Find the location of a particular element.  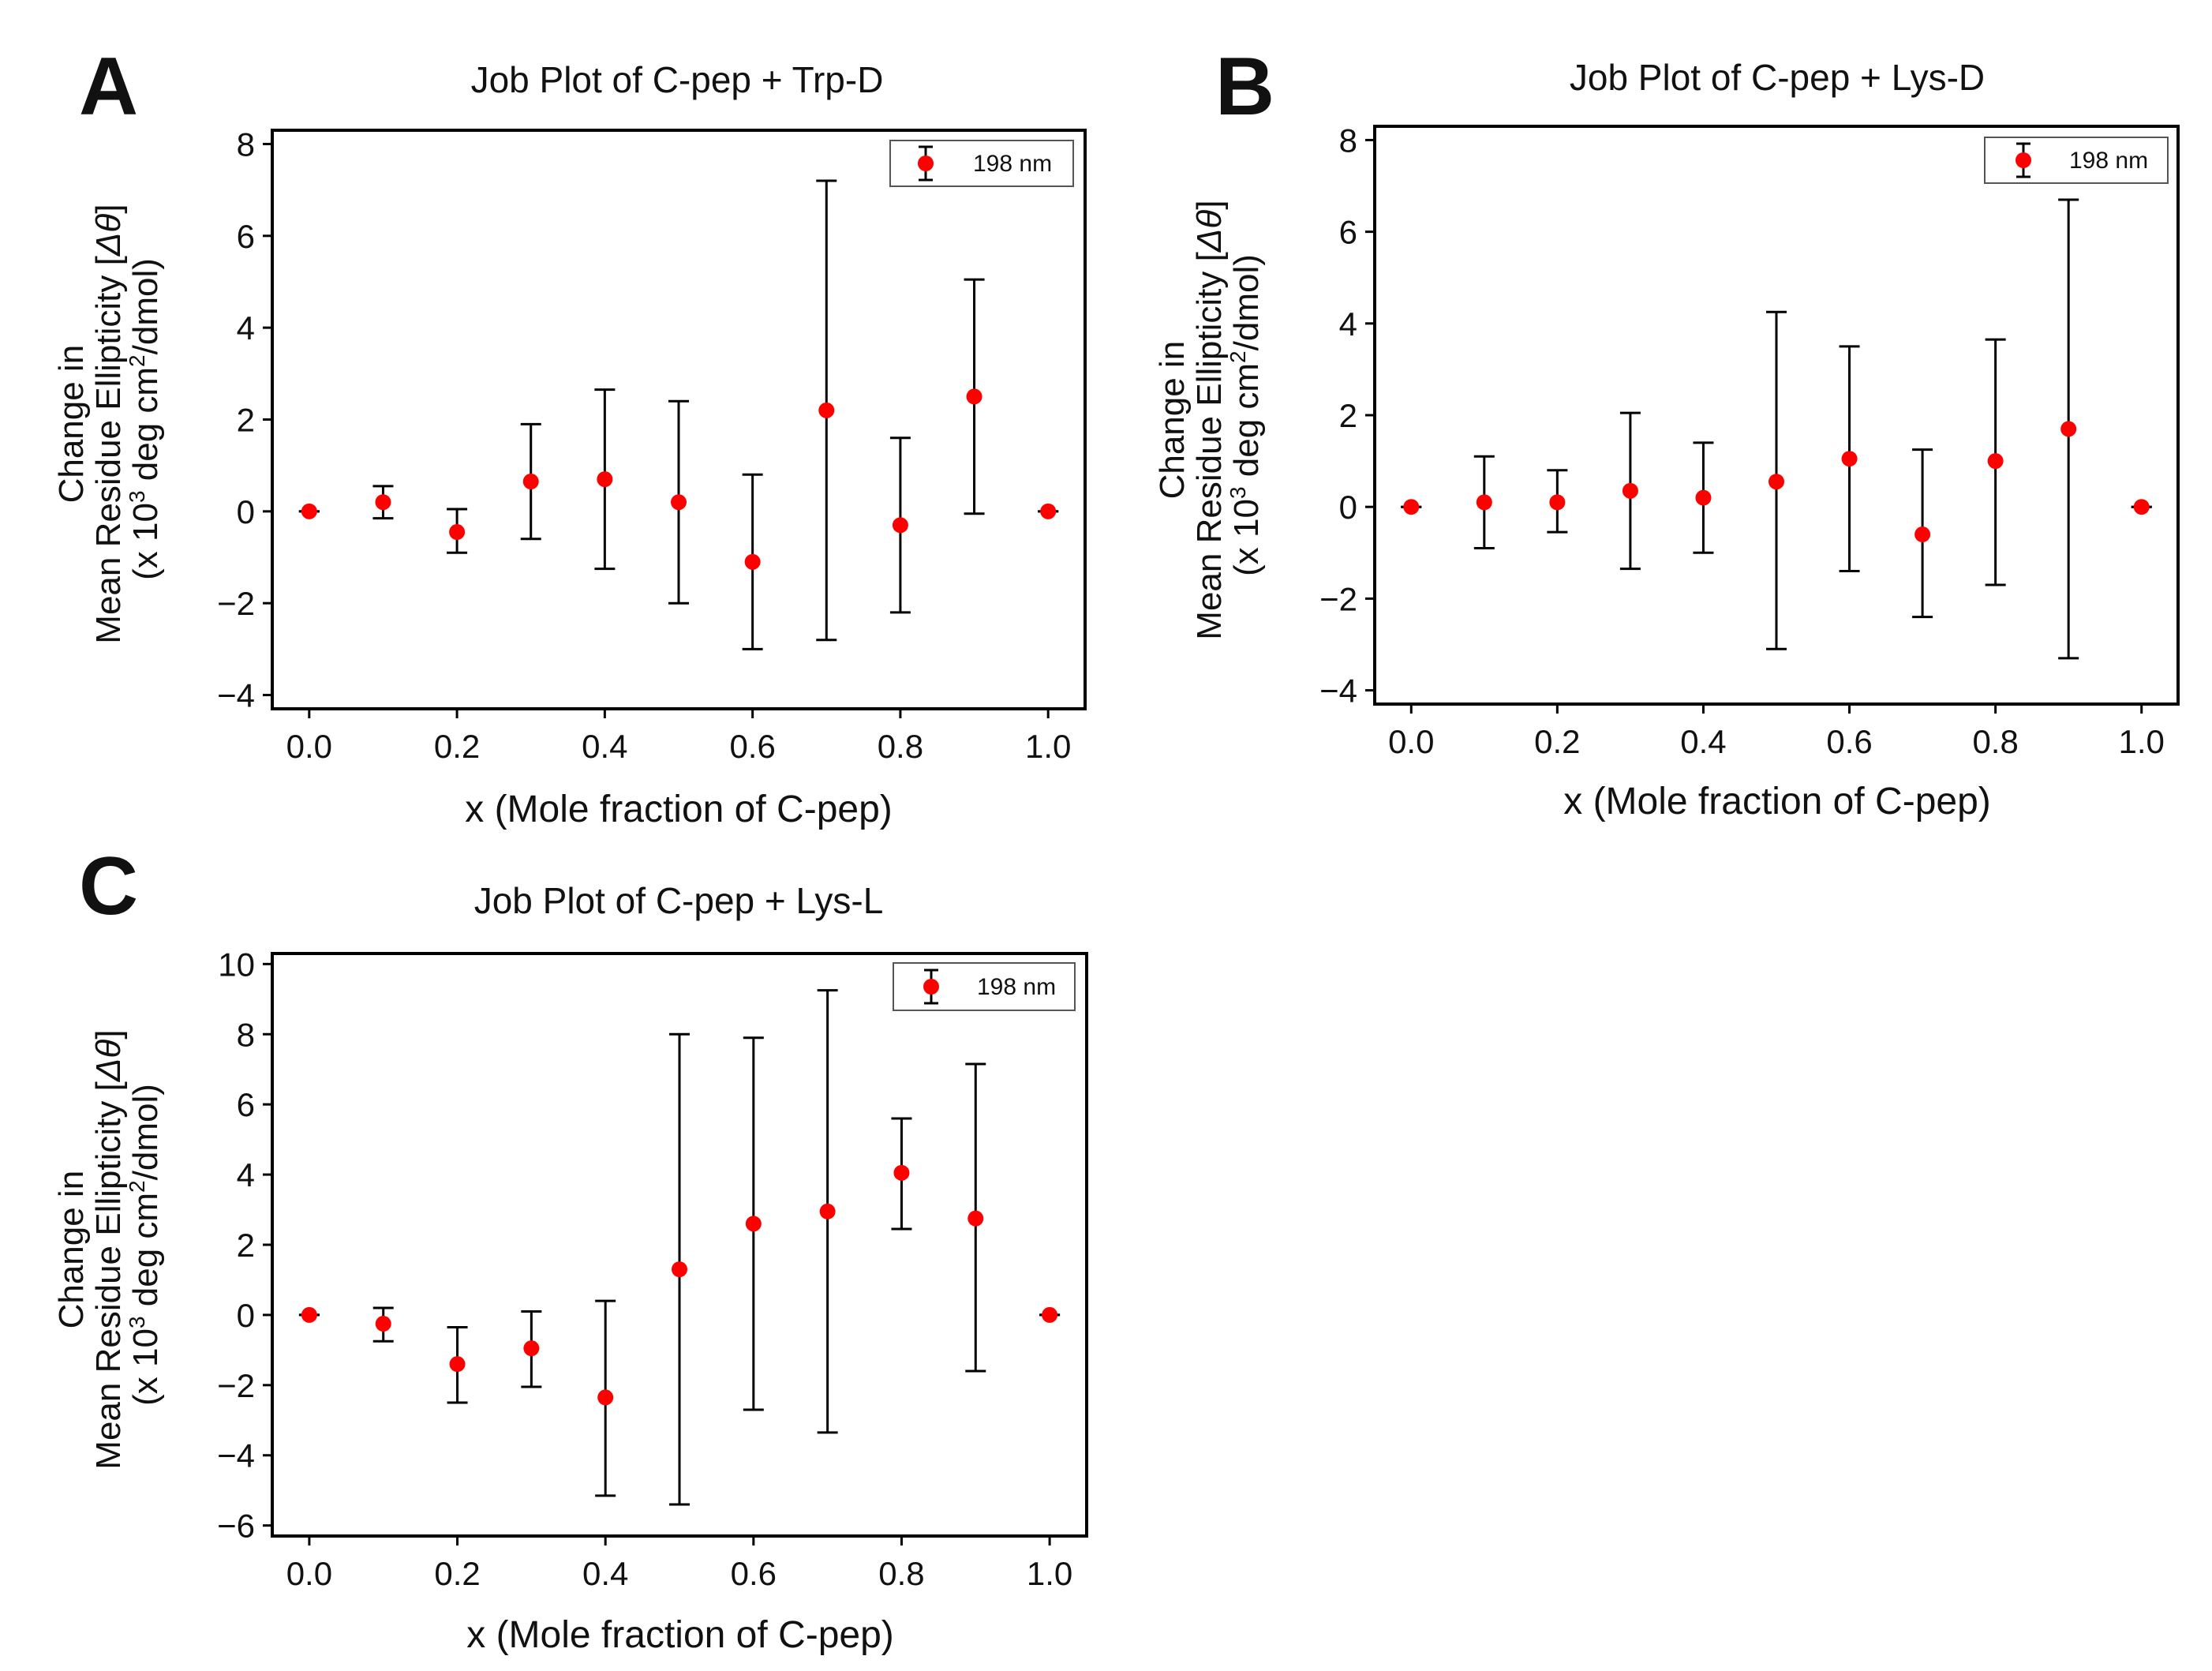

error-bars-a is located at coordinates (678, 415).